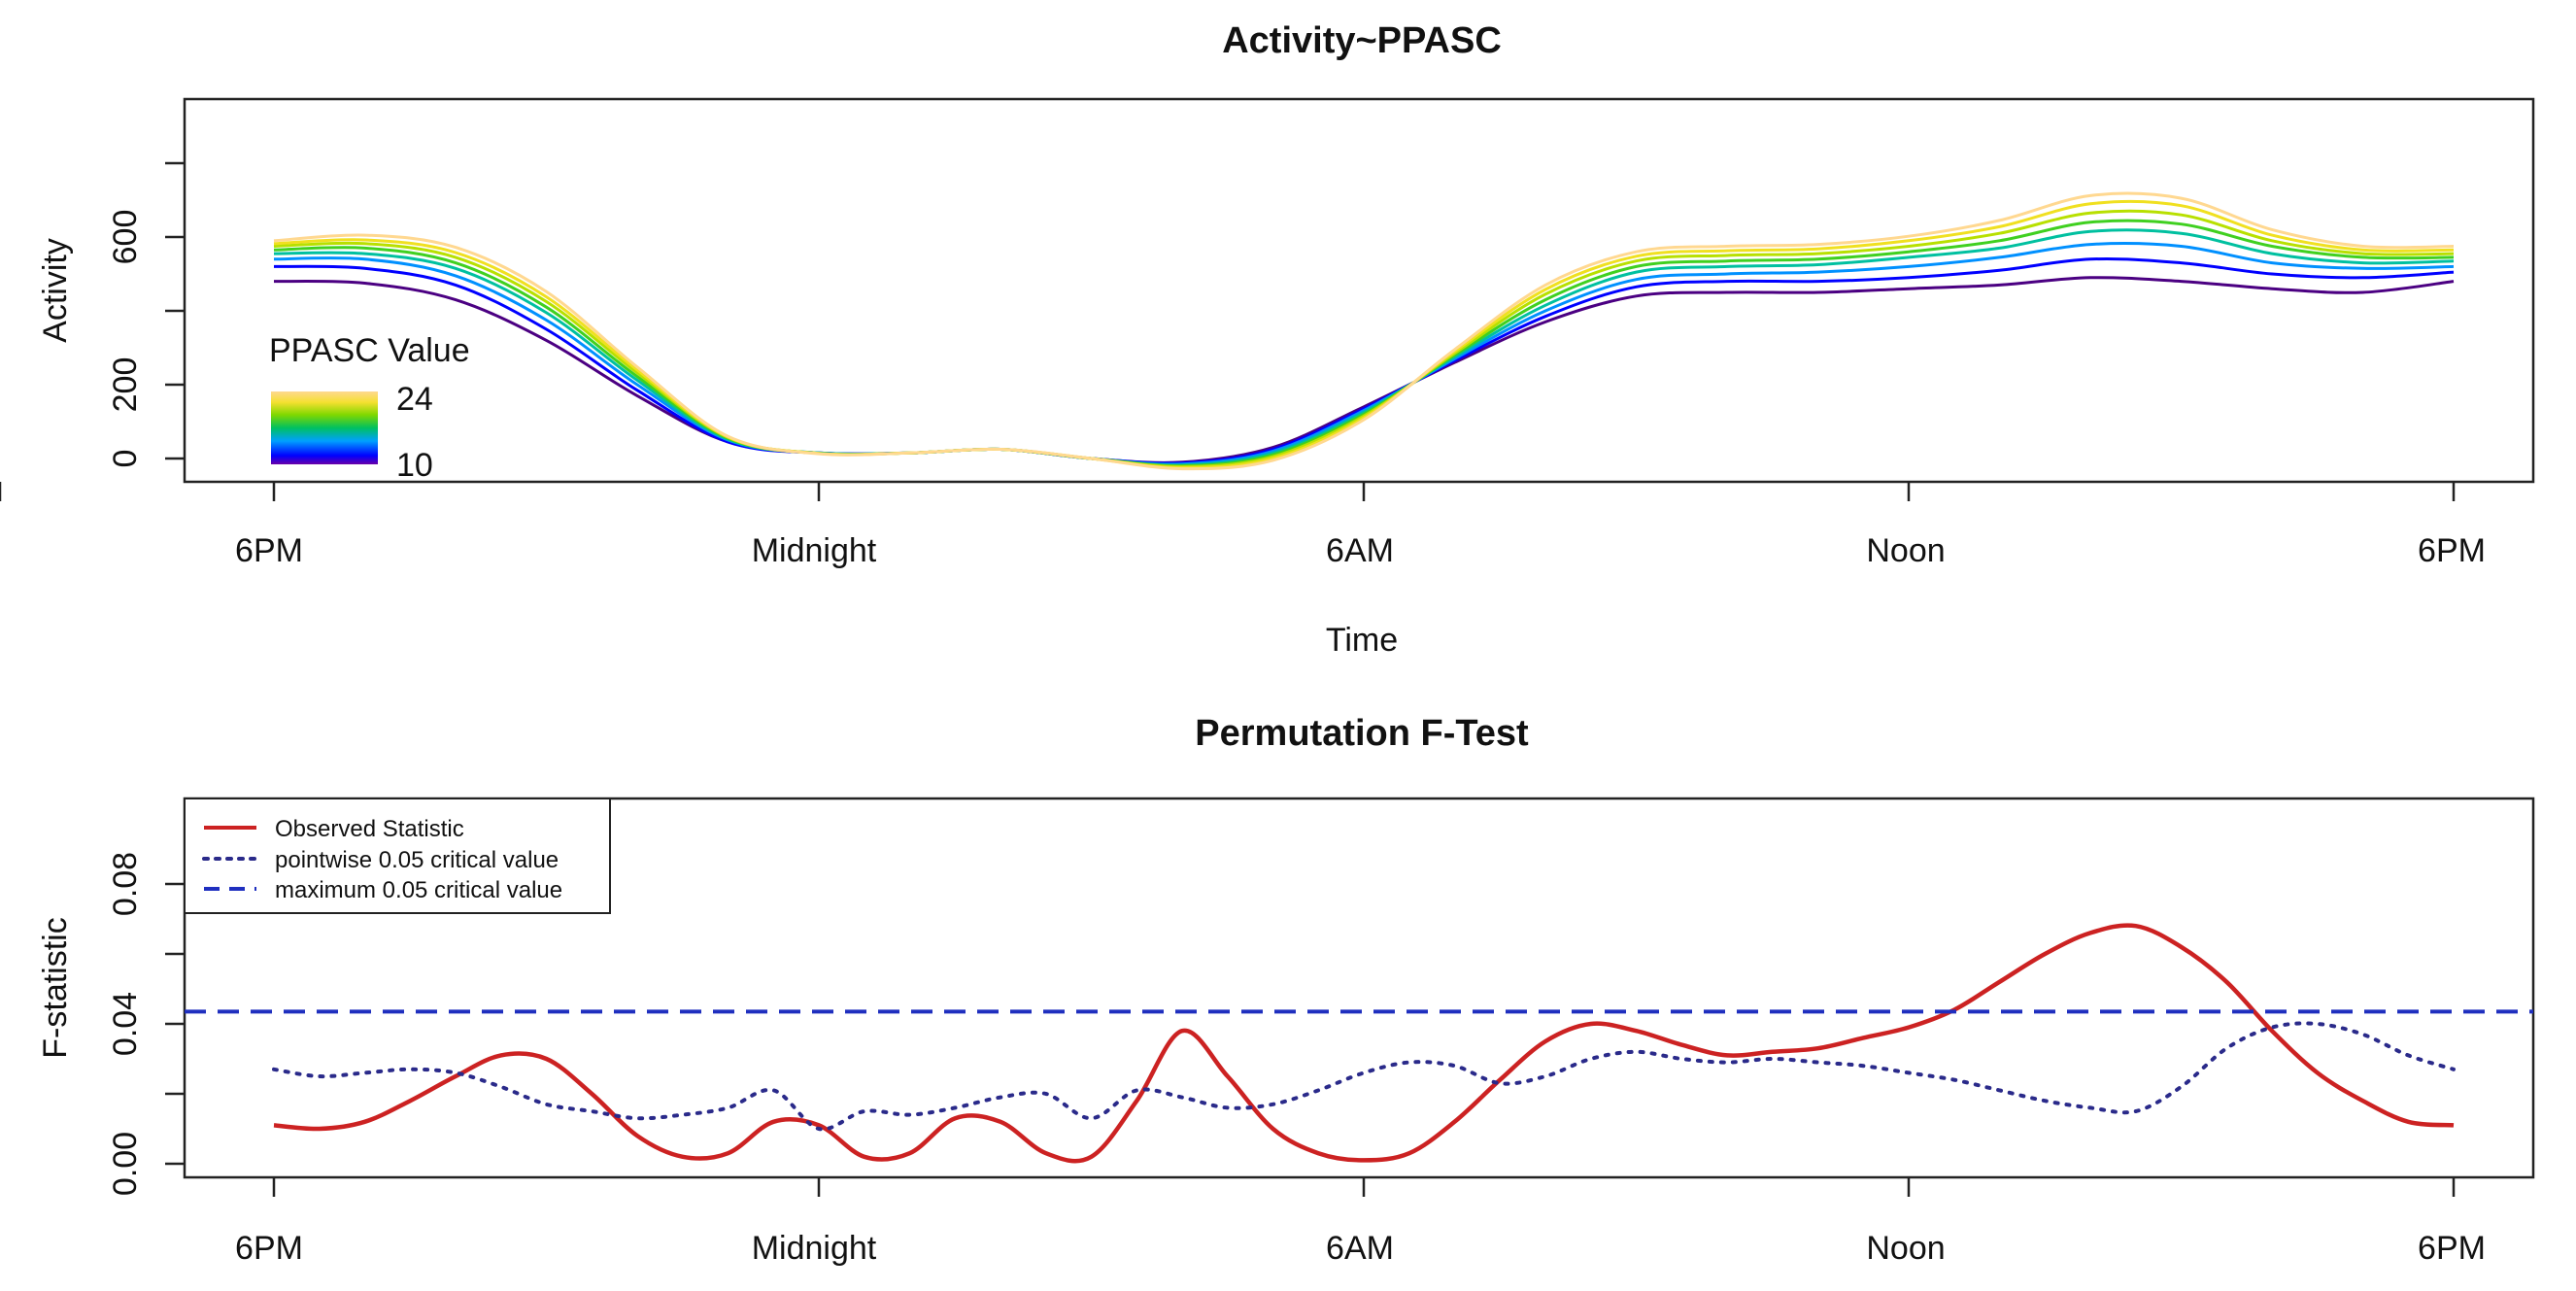 This screenshot has width=2576, height=1291. What do you see at coordinates (146, 1024) in the screenshot?
I see `y-axis: 0.00 0.04 0.08` at bounding box center [146, 1024].